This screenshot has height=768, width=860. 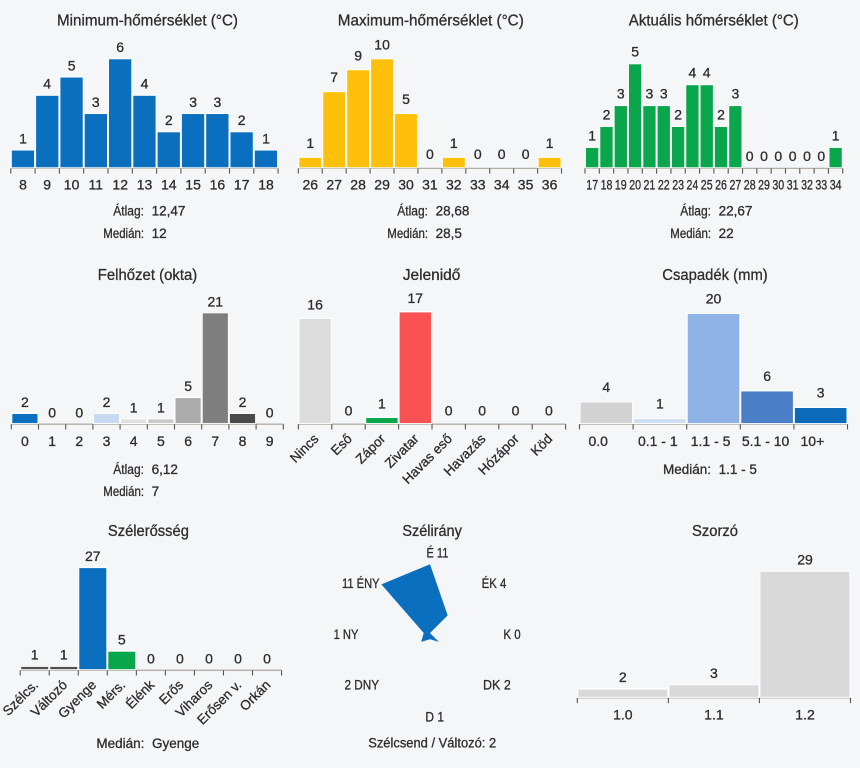 What do you see at coordinates (793, 184) in the screenshot?
I see `svg-text: 31` at bounding box center [793, 184].